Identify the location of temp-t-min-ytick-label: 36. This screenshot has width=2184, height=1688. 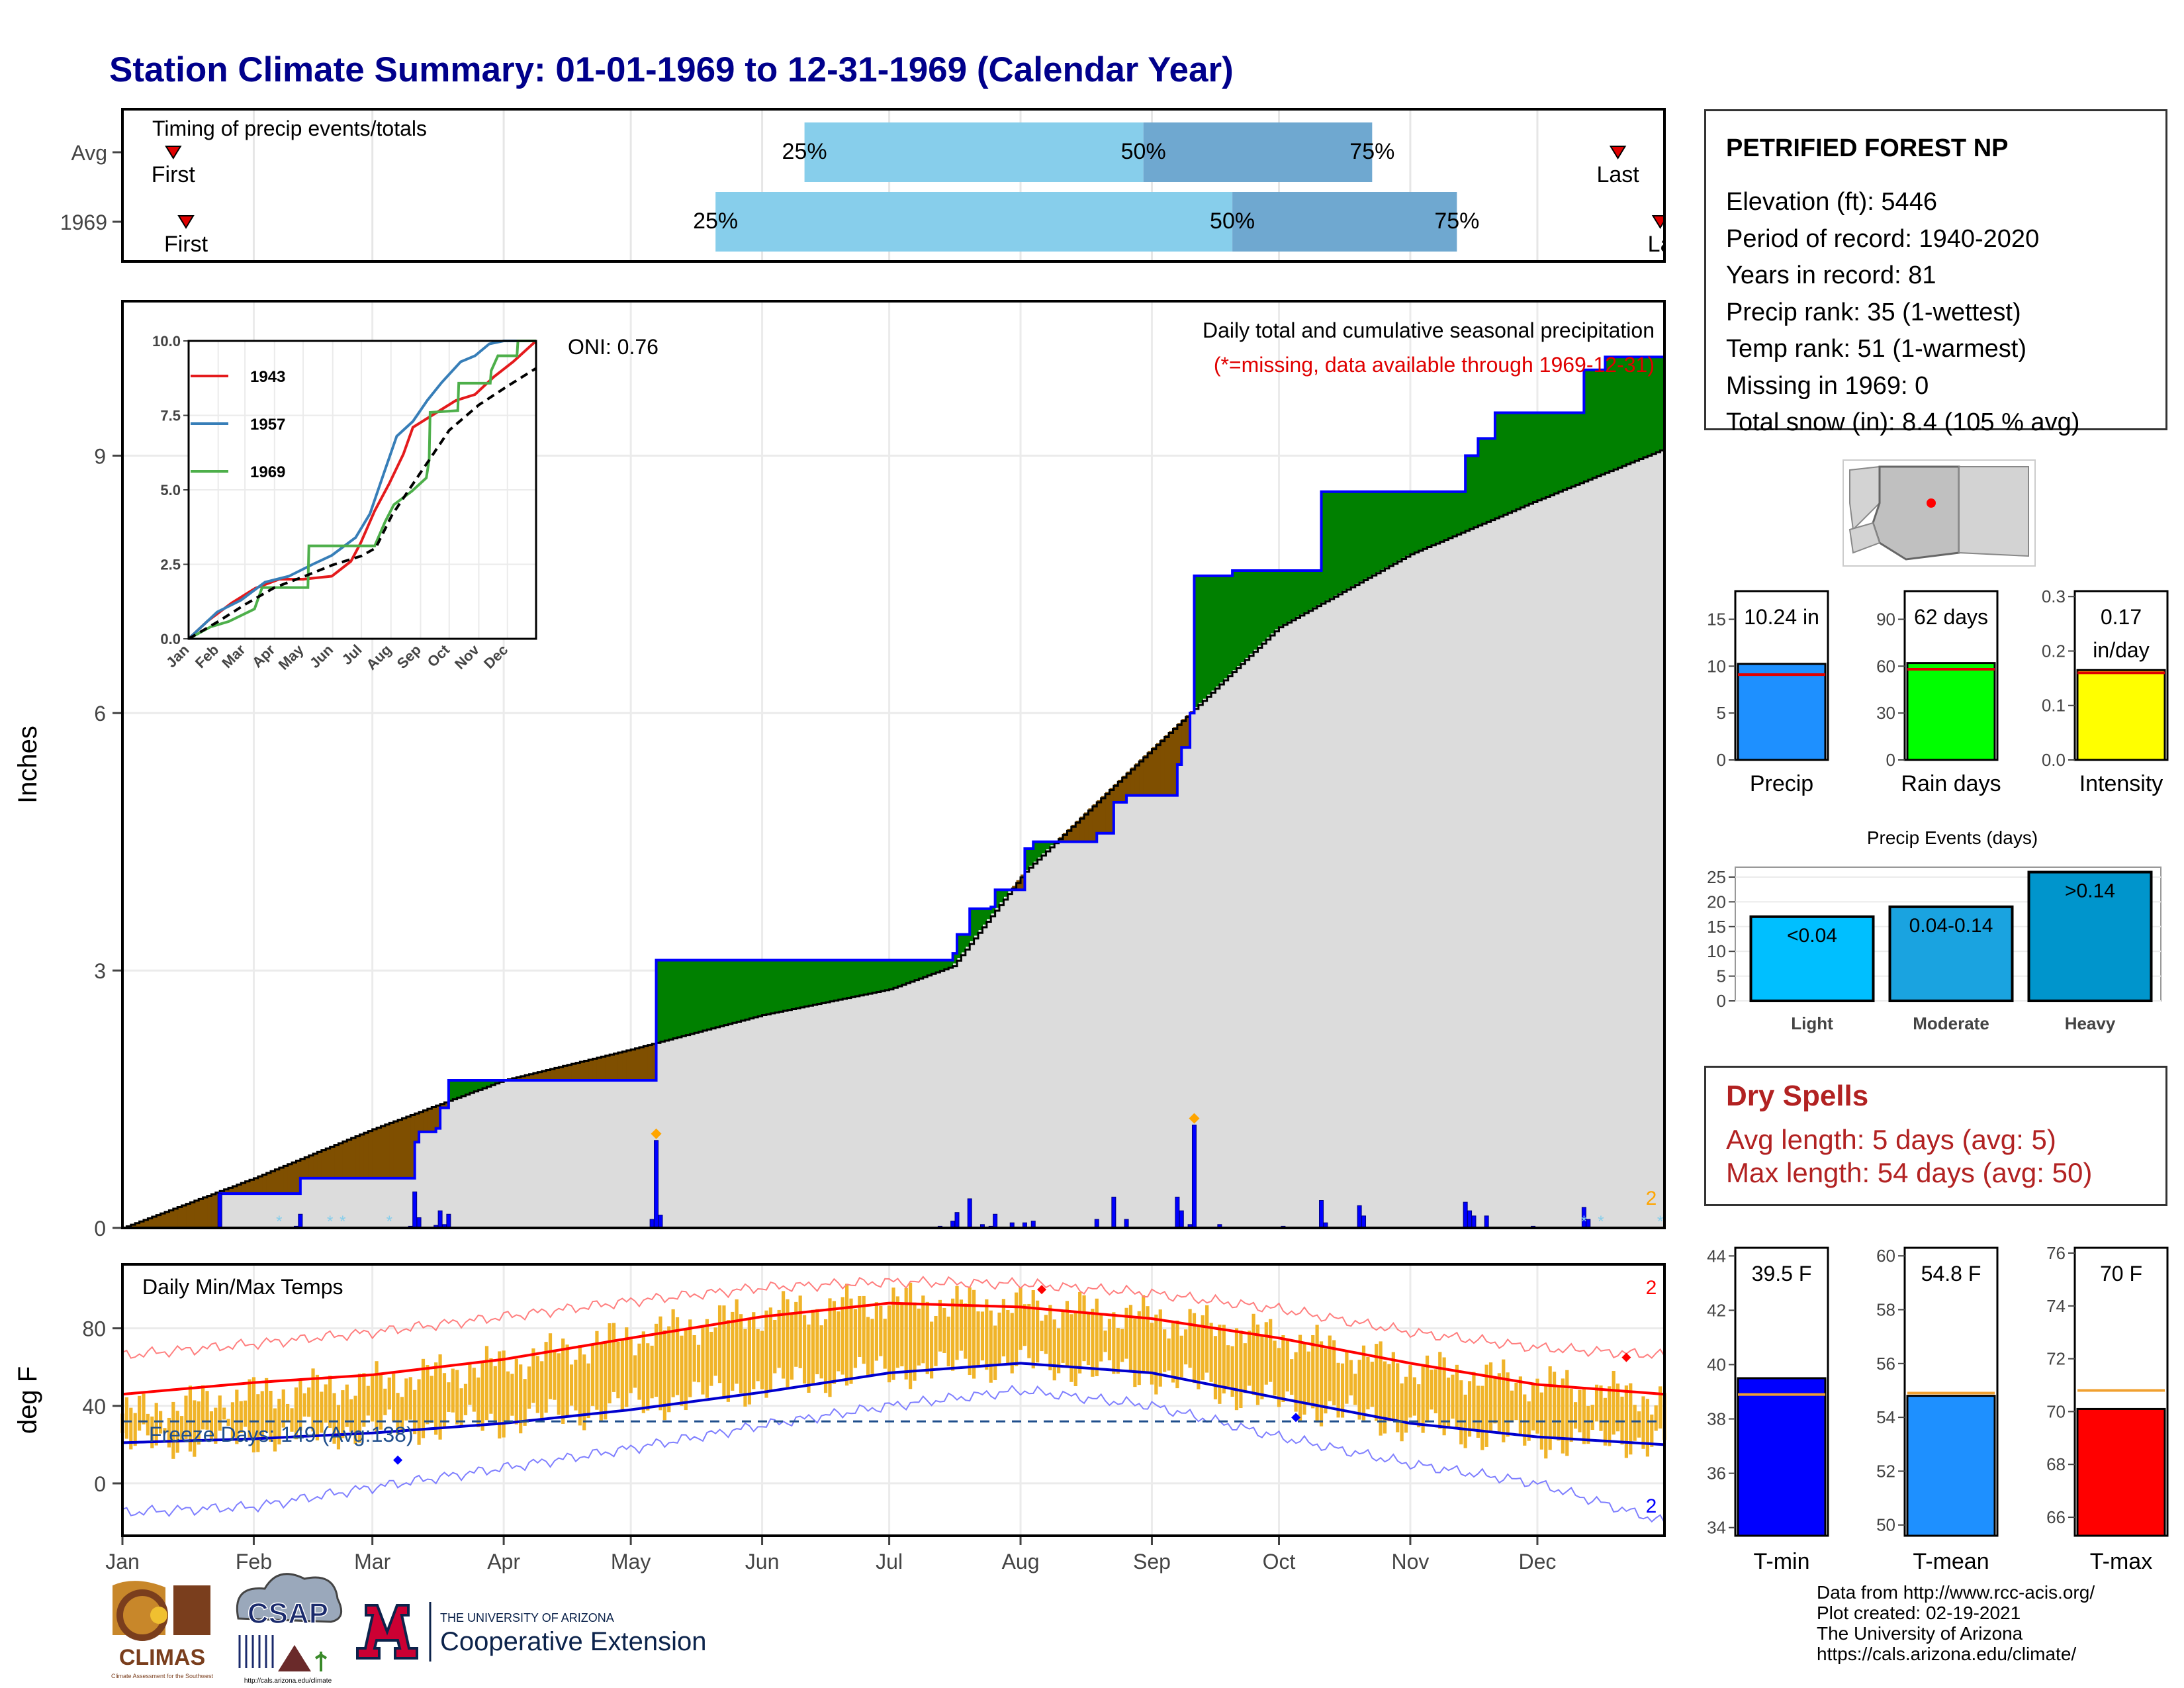
(1716, 1473).